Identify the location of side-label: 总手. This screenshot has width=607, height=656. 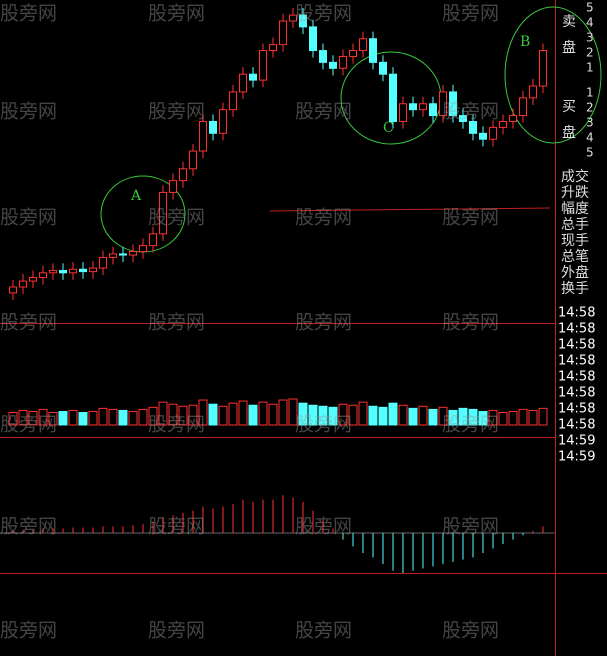
(575, 225).